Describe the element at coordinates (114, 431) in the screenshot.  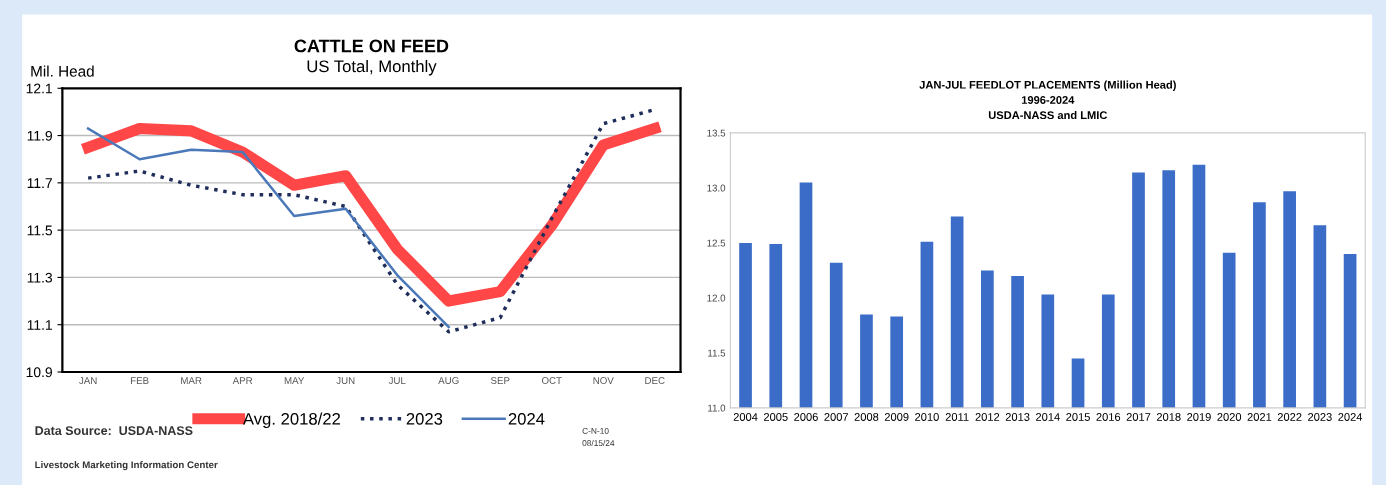
I see `source-note: Data Source: USDA-NASS` at that location.